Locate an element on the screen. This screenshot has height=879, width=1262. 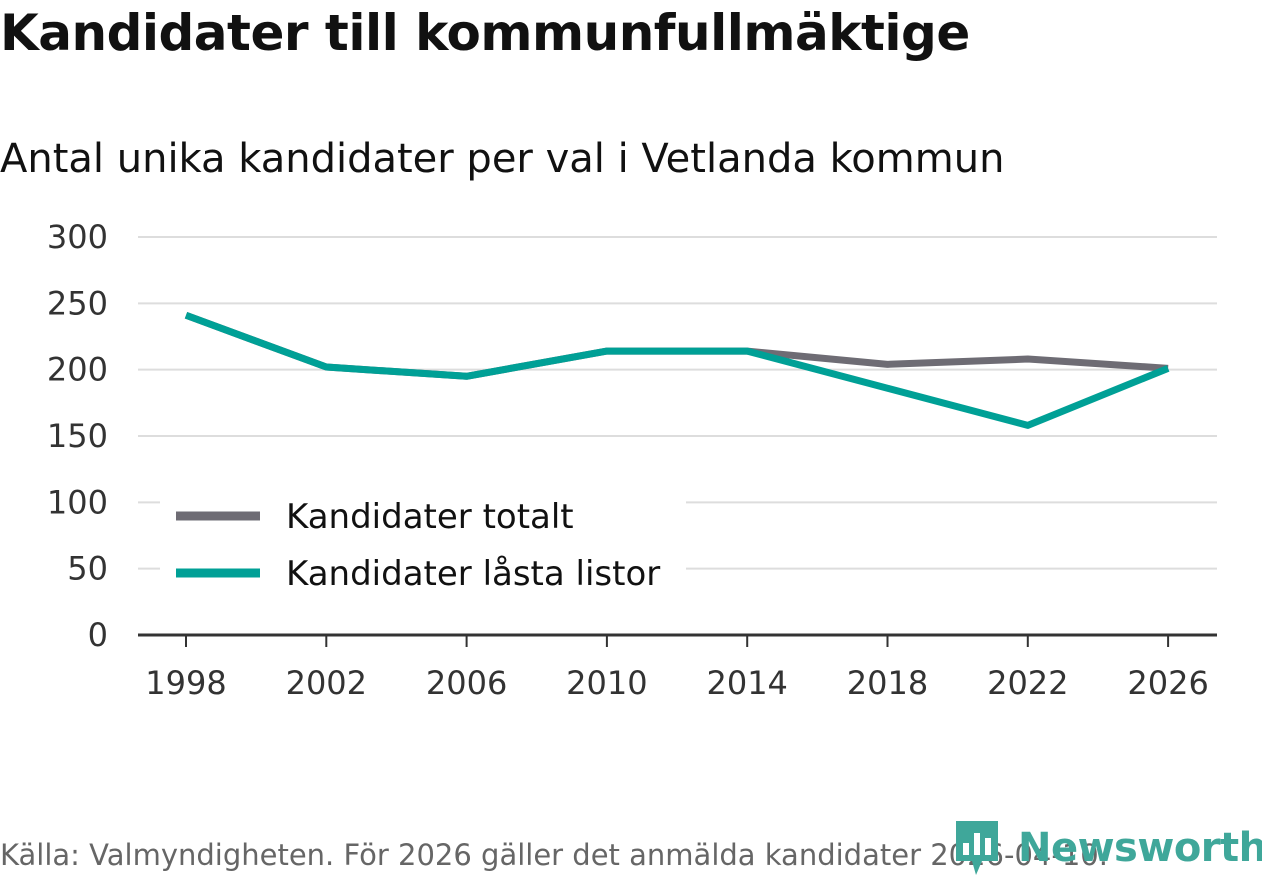
x-tick-label: 2010 is located at coordinates (606, 683).